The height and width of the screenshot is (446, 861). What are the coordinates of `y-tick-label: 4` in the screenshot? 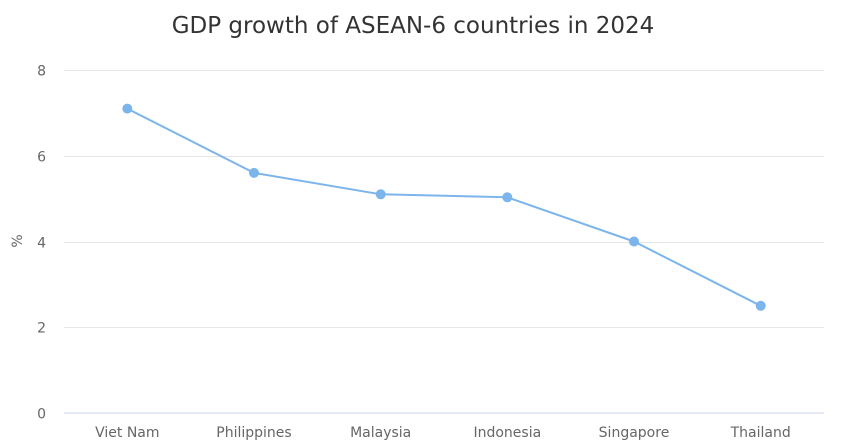 It's located at (41, 244).